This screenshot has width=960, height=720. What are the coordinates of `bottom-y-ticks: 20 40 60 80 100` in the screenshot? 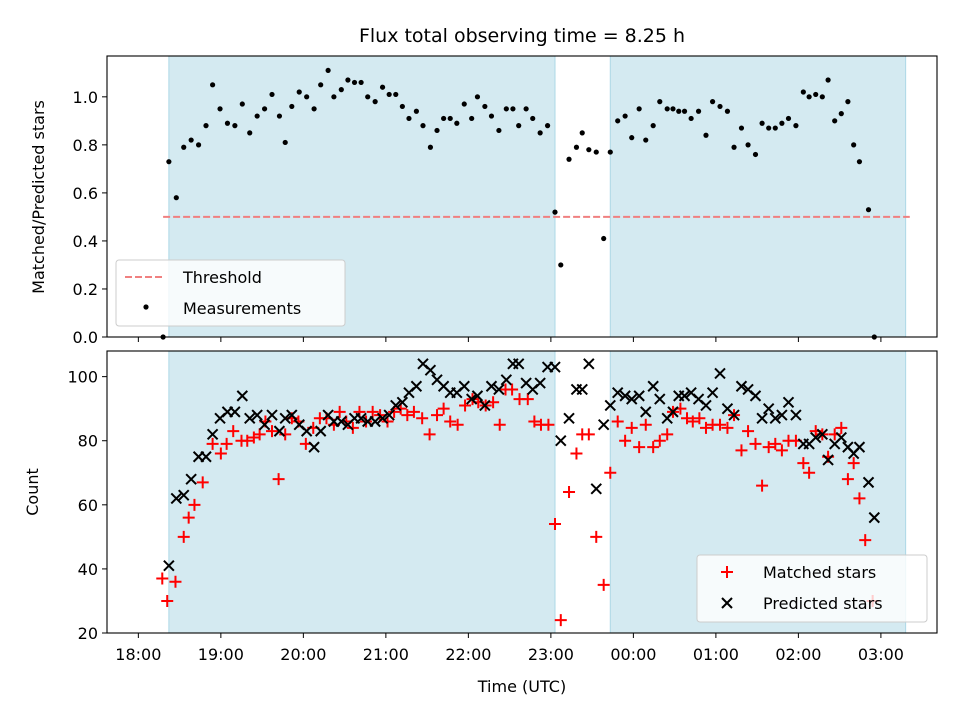 It's located at (87, 505).